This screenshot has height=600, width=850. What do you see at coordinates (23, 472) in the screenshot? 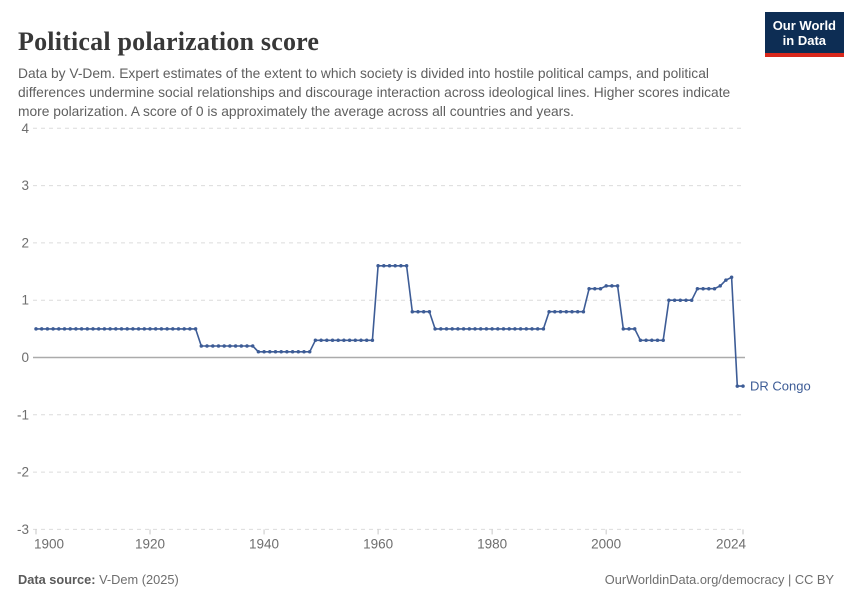
I see `y-tick-label: -2` at bounding box center [23, 472].